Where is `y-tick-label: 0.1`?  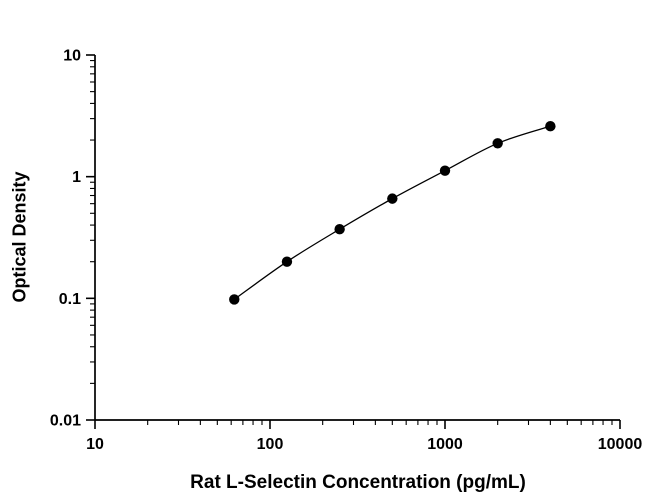 y-tick-label: 0.1 is located at coordinates (70, 299).